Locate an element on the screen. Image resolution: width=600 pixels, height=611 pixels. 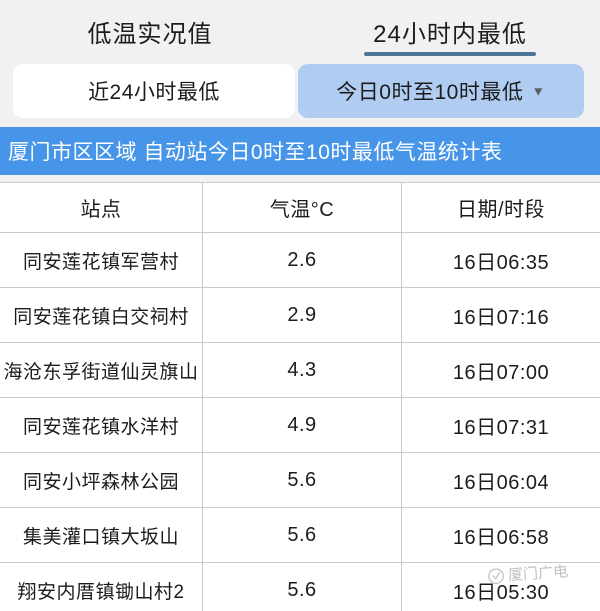
table-title-banner: 厦门市区区域 自动站今日0时至10时最低气温统计表 is located at coordinates (300, 151).